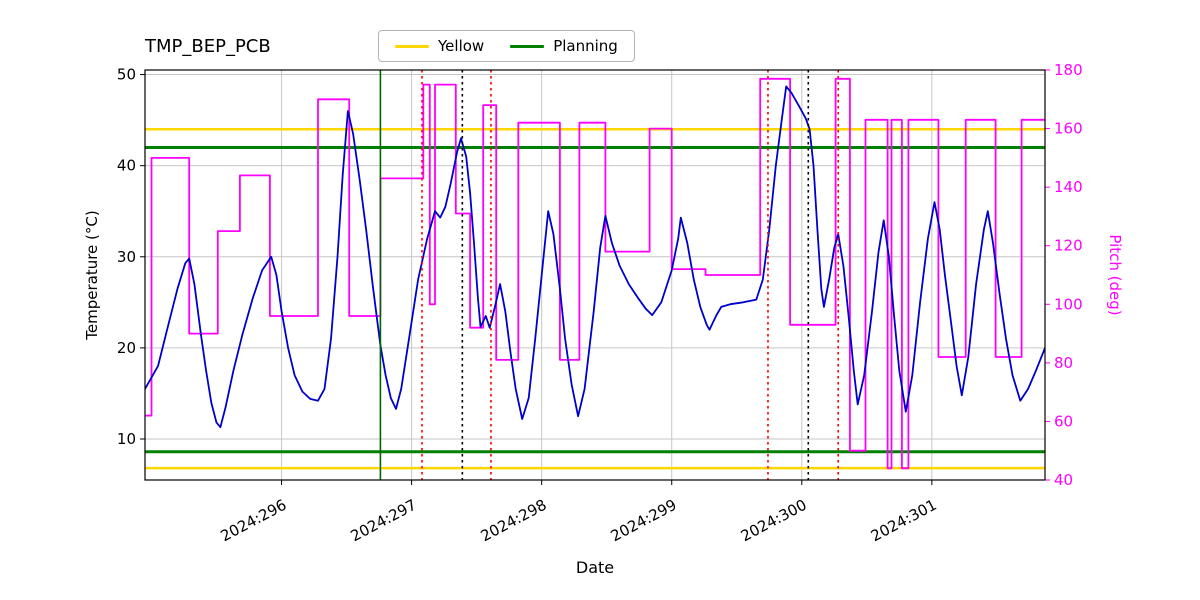 The width and height of the screenshot is (1200, 600). What do you see at coordinates (514, 521) in the screenshot?
I see `x-tick-label: 2024:298` at bounding box center [514, 521].